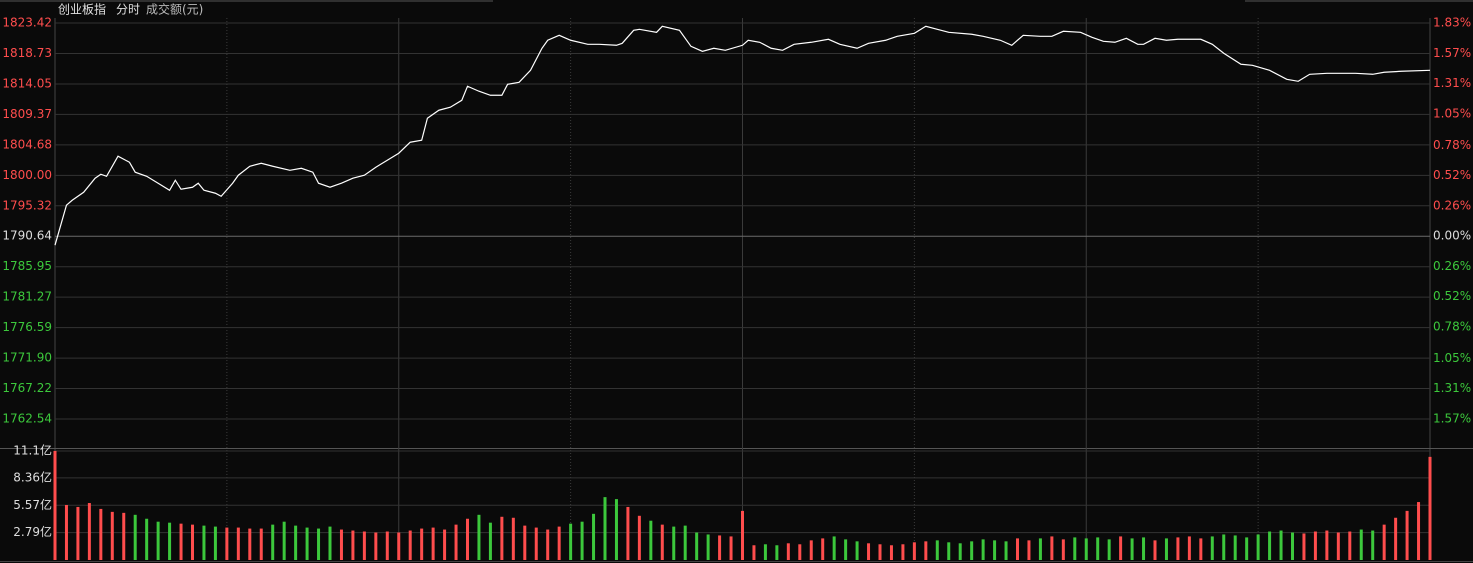  Describe the element at coordinates (27, 23) in the screenshot. I see `y-tick-label: 1823.42` at that location.